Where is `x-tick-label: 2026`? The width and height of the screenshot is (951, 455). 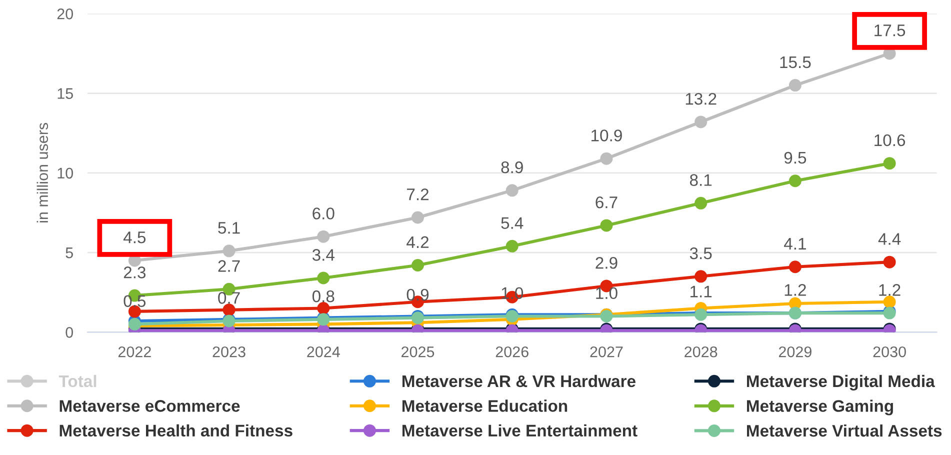 x-tick-label: 2026 is located at coordinates (512, 352).